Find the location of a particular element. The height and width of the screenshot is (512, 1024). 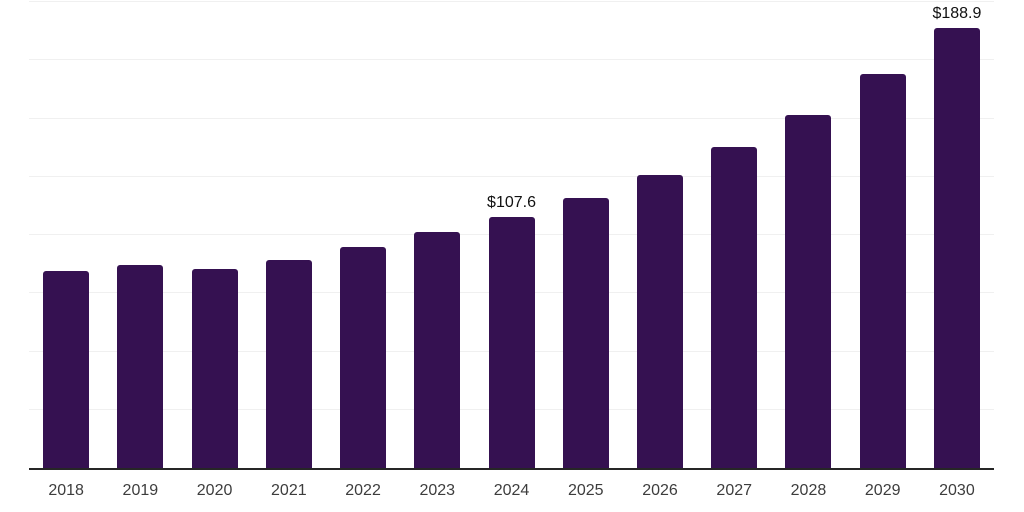

bar-slot-2026 is located at coordinates (660, 235).